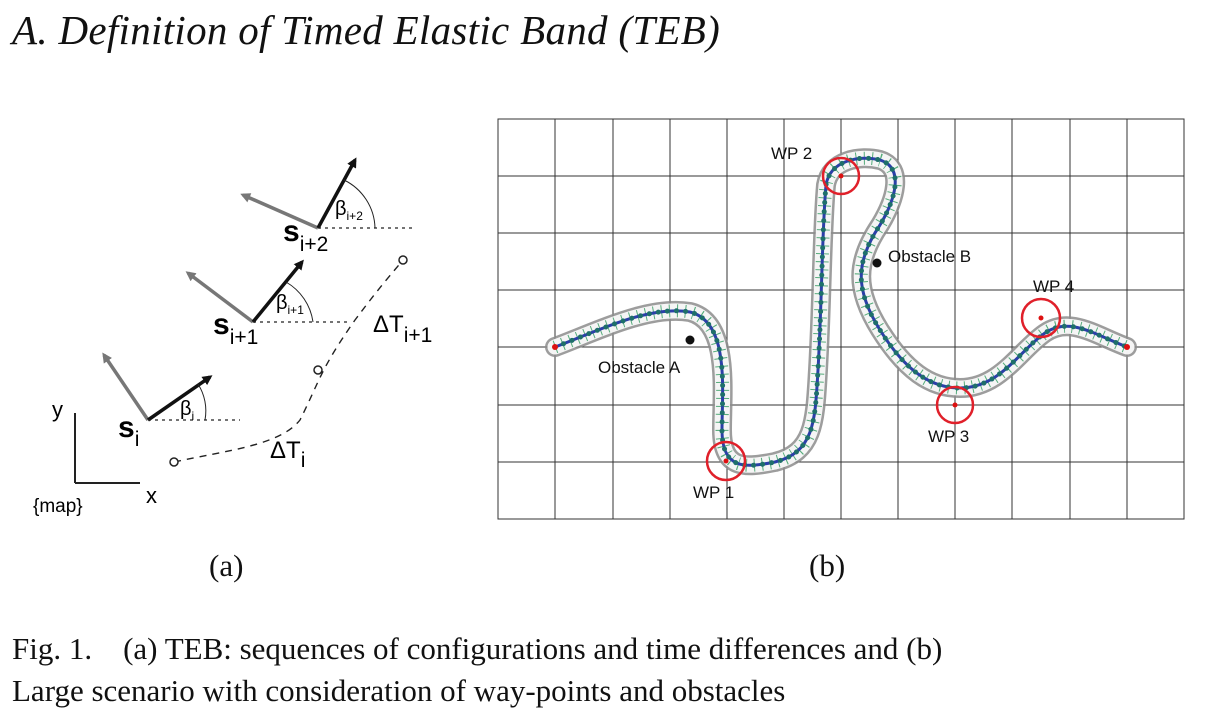 This screenshot has width=1209, height=725. I want to click on state-label-i+2: si+2, so click(305, 235).